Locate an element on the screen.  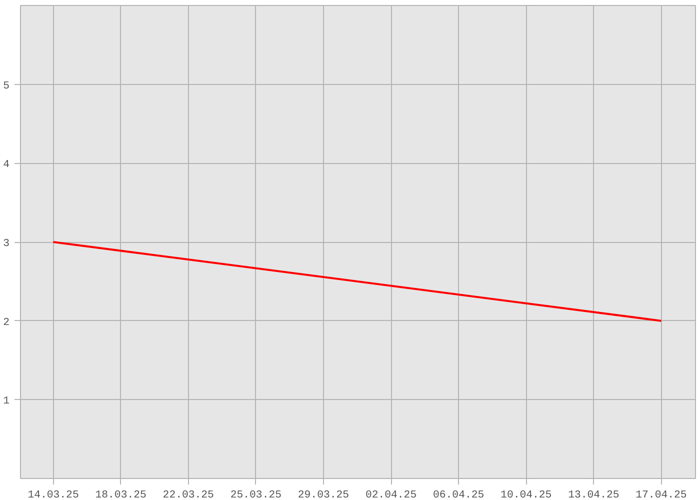
y-tick-label: 2 is located at coordinates (6, 322).